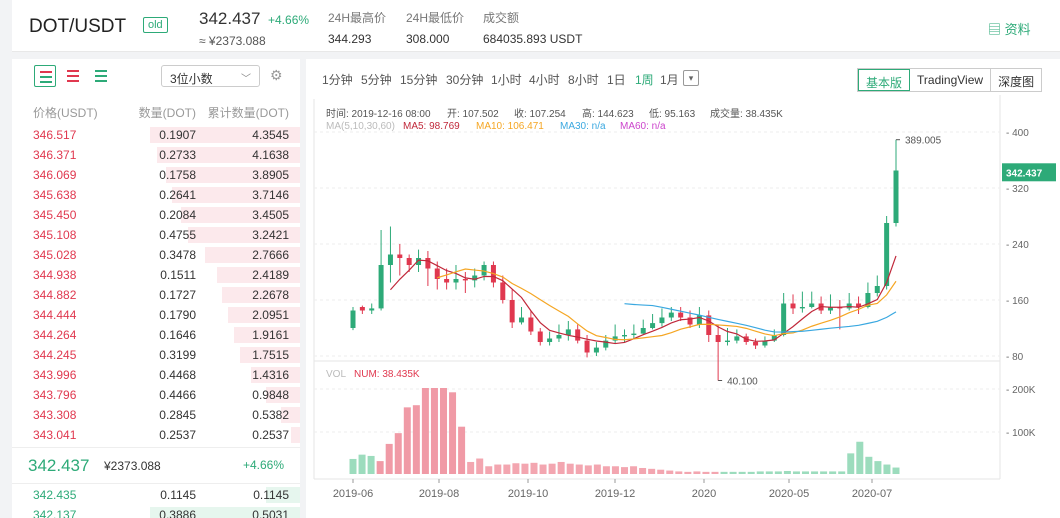 The width and height of the screenshot is (1060, 518). I want to click on ask-row: 345.028 0.3478 2.7666, so click(156, 255).